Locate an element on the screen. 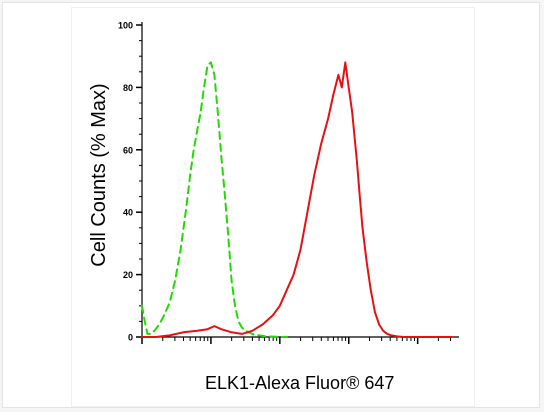 Image resolution: width=544 pixels, height=412 pixels. y-tick-label: 0 is located at coordinates (130, 338).